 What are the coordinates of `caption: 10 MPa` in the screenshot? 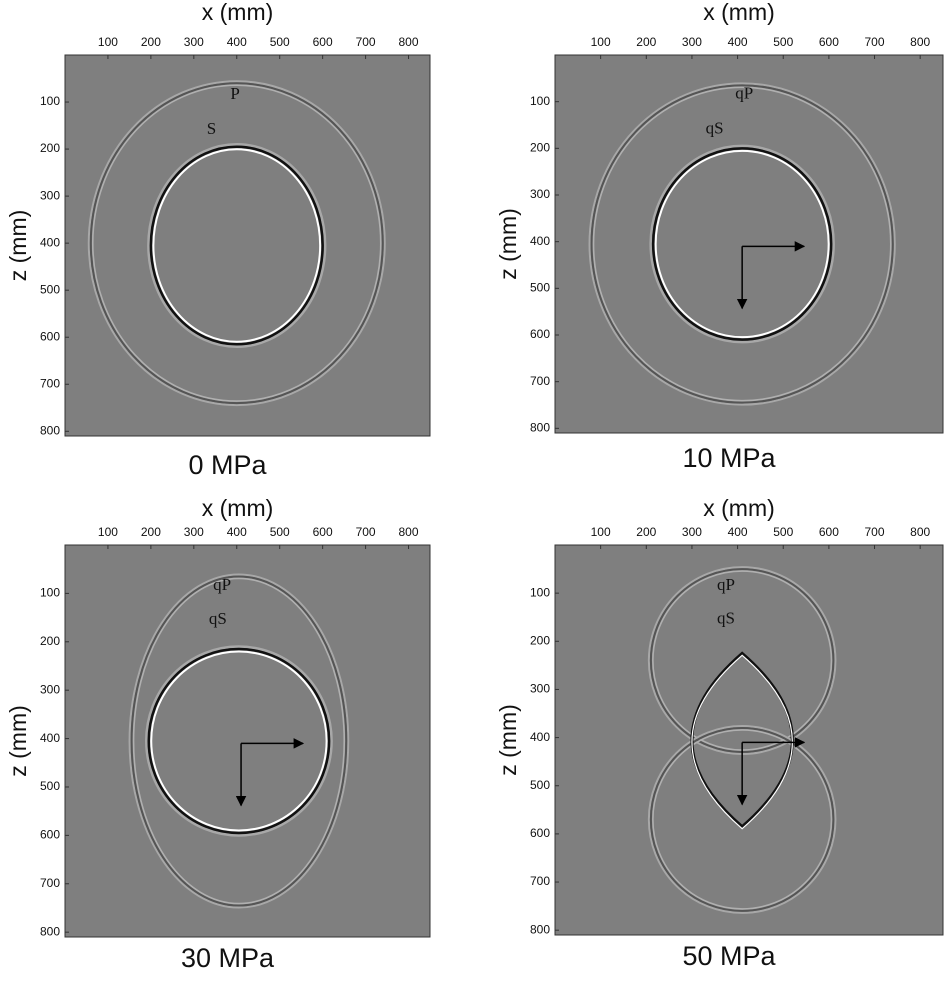 It's located at (729, 458).